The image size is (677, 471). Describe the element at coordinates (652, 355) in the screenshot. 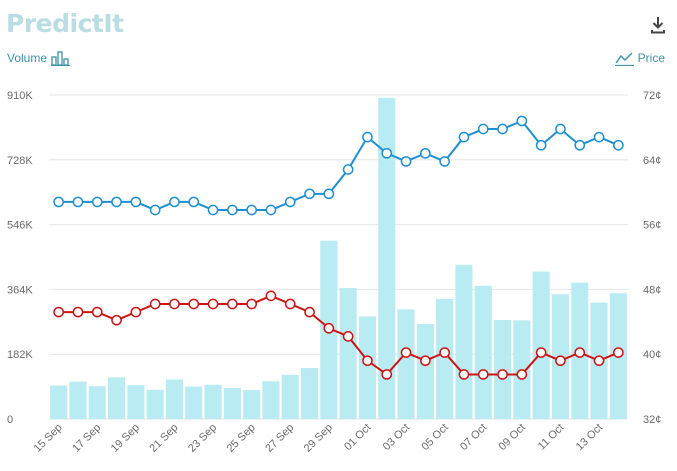

I see `y-right-tick-label: 40¢` at that location.